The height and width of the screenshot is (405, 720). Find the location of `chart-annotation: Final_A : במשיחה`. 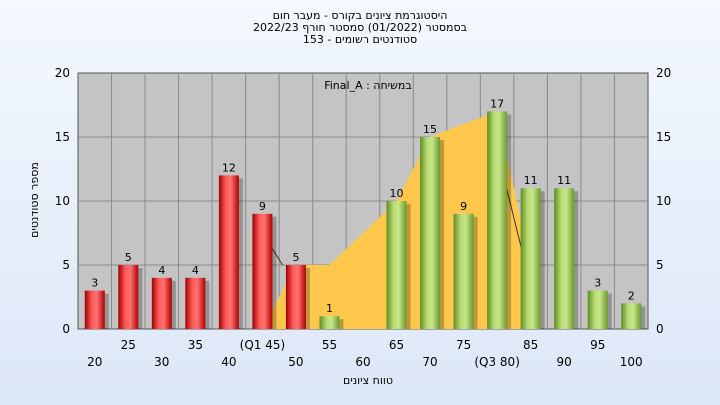

chart-annotation: Final_A : במשיחה is located at coordinates (368, 85).